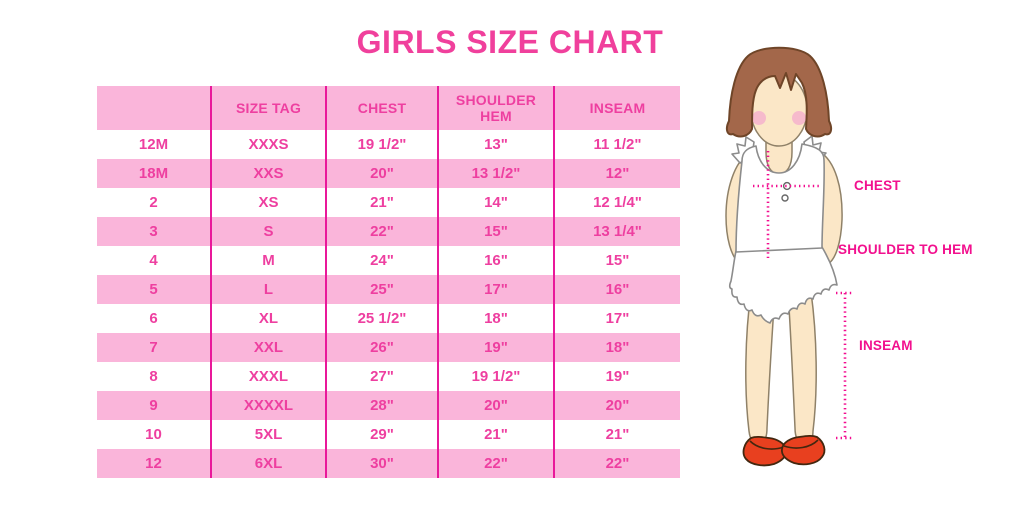 The width and height of the screenshot is (1024, 512). I want to click on table-row: 10 5XL 29" 21" 21", so click(388, 434).